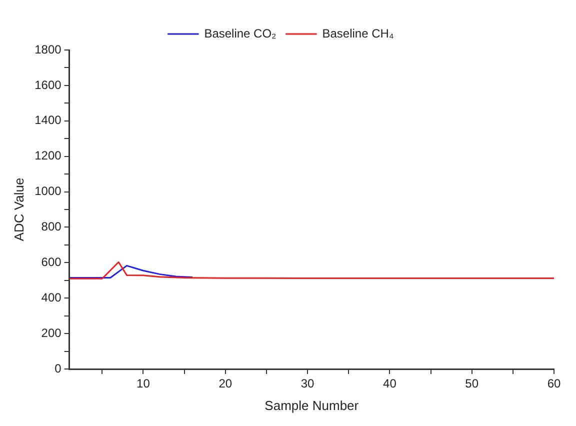 This screenshot has height=426, width=576. I want to click on x-tick-label: 30, so click(307, 383).